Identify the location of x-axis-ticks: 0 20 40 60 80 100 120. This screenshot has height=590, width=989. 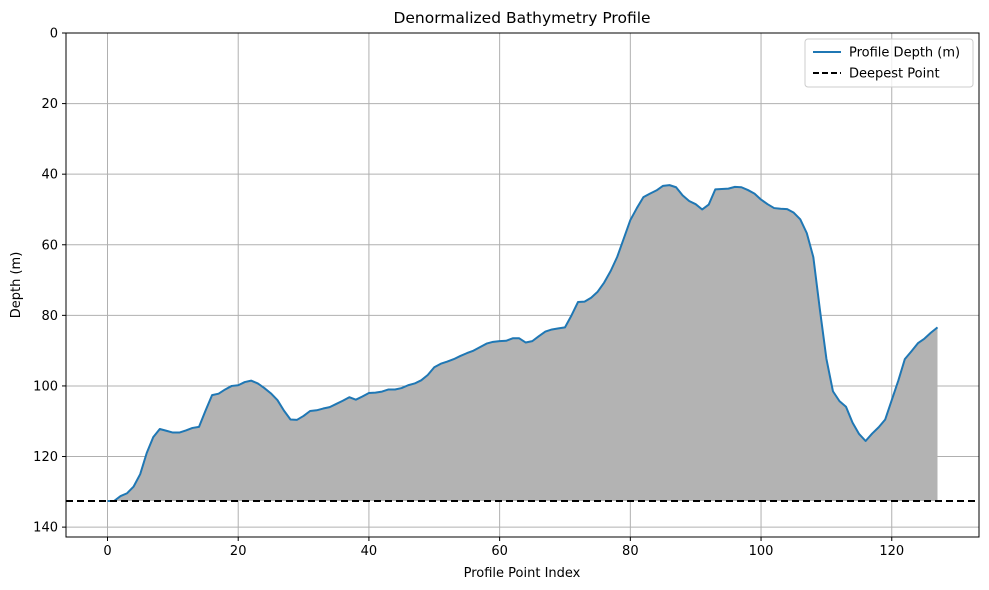
(503, 548).